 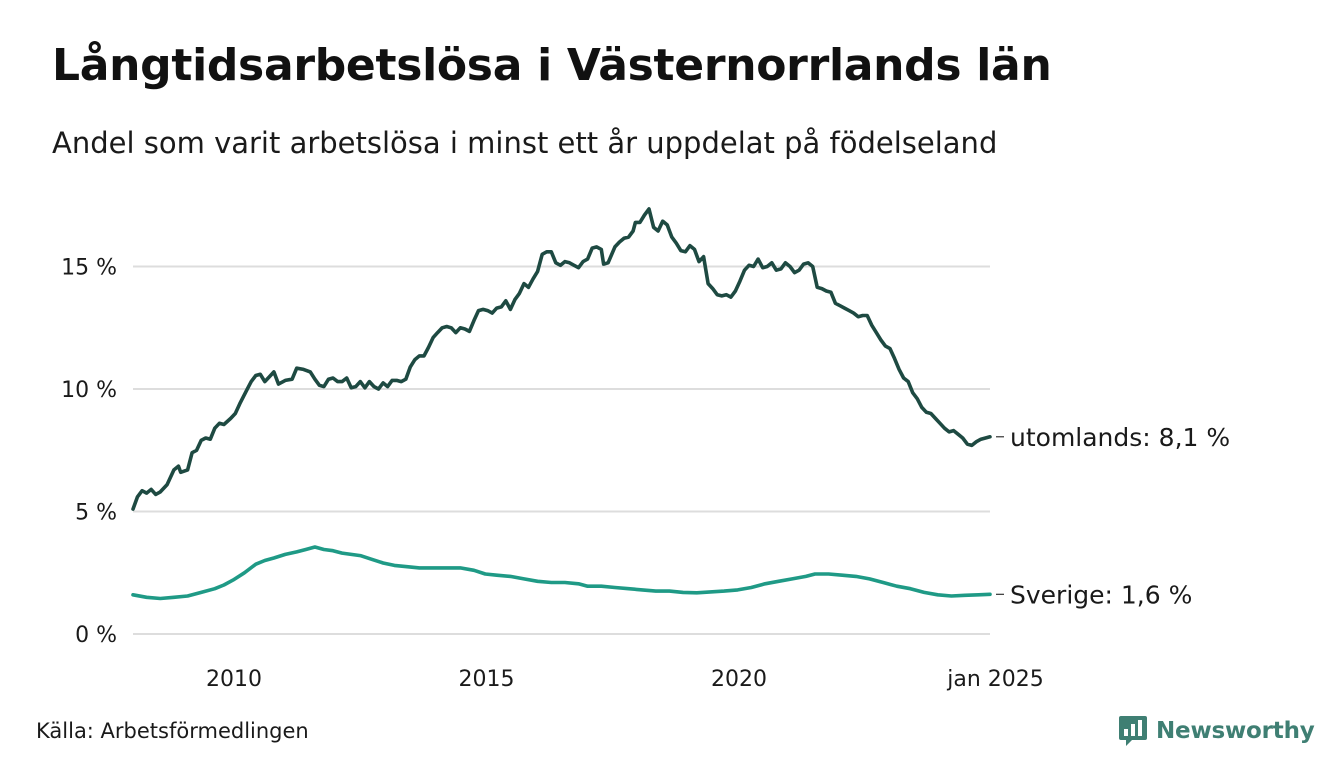 What do you see at coordinates (1235, 731) in the screenshot?
I see `brand-name: Newsworthy` at bounding box center [1235, 731].